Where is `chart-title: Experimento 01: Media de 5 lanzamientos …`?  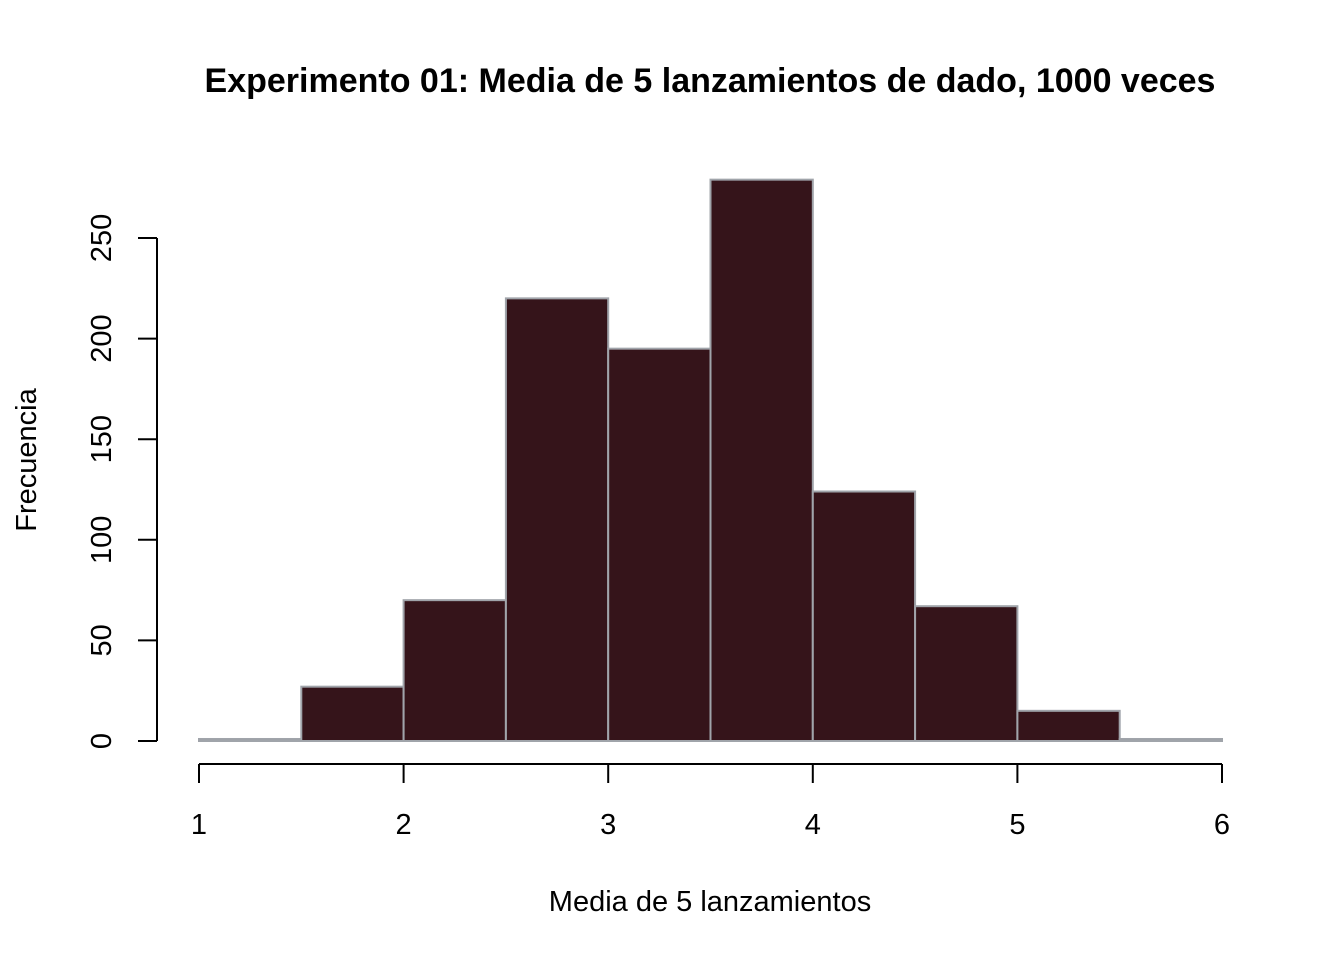 chart-title: Experimento 01: Media de 5 lanzamientos … is located at coordinates (710, 81).